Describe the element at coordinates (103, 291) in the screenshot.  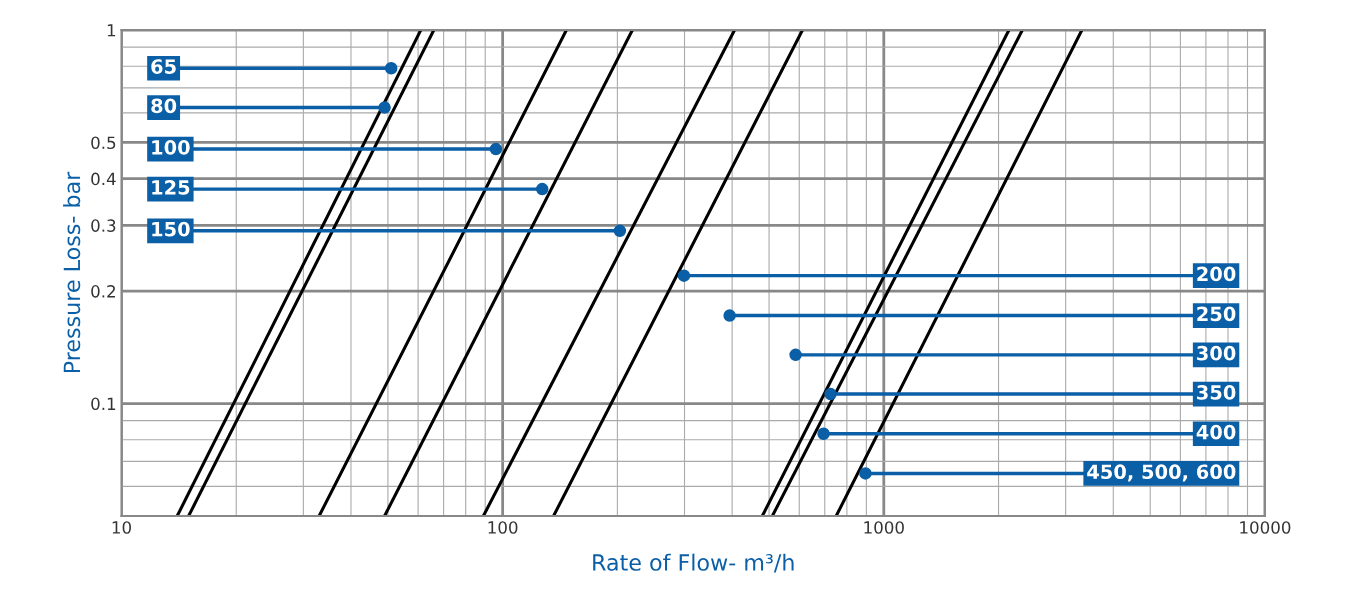
I see `y-tick-label: 0.2` at that location.